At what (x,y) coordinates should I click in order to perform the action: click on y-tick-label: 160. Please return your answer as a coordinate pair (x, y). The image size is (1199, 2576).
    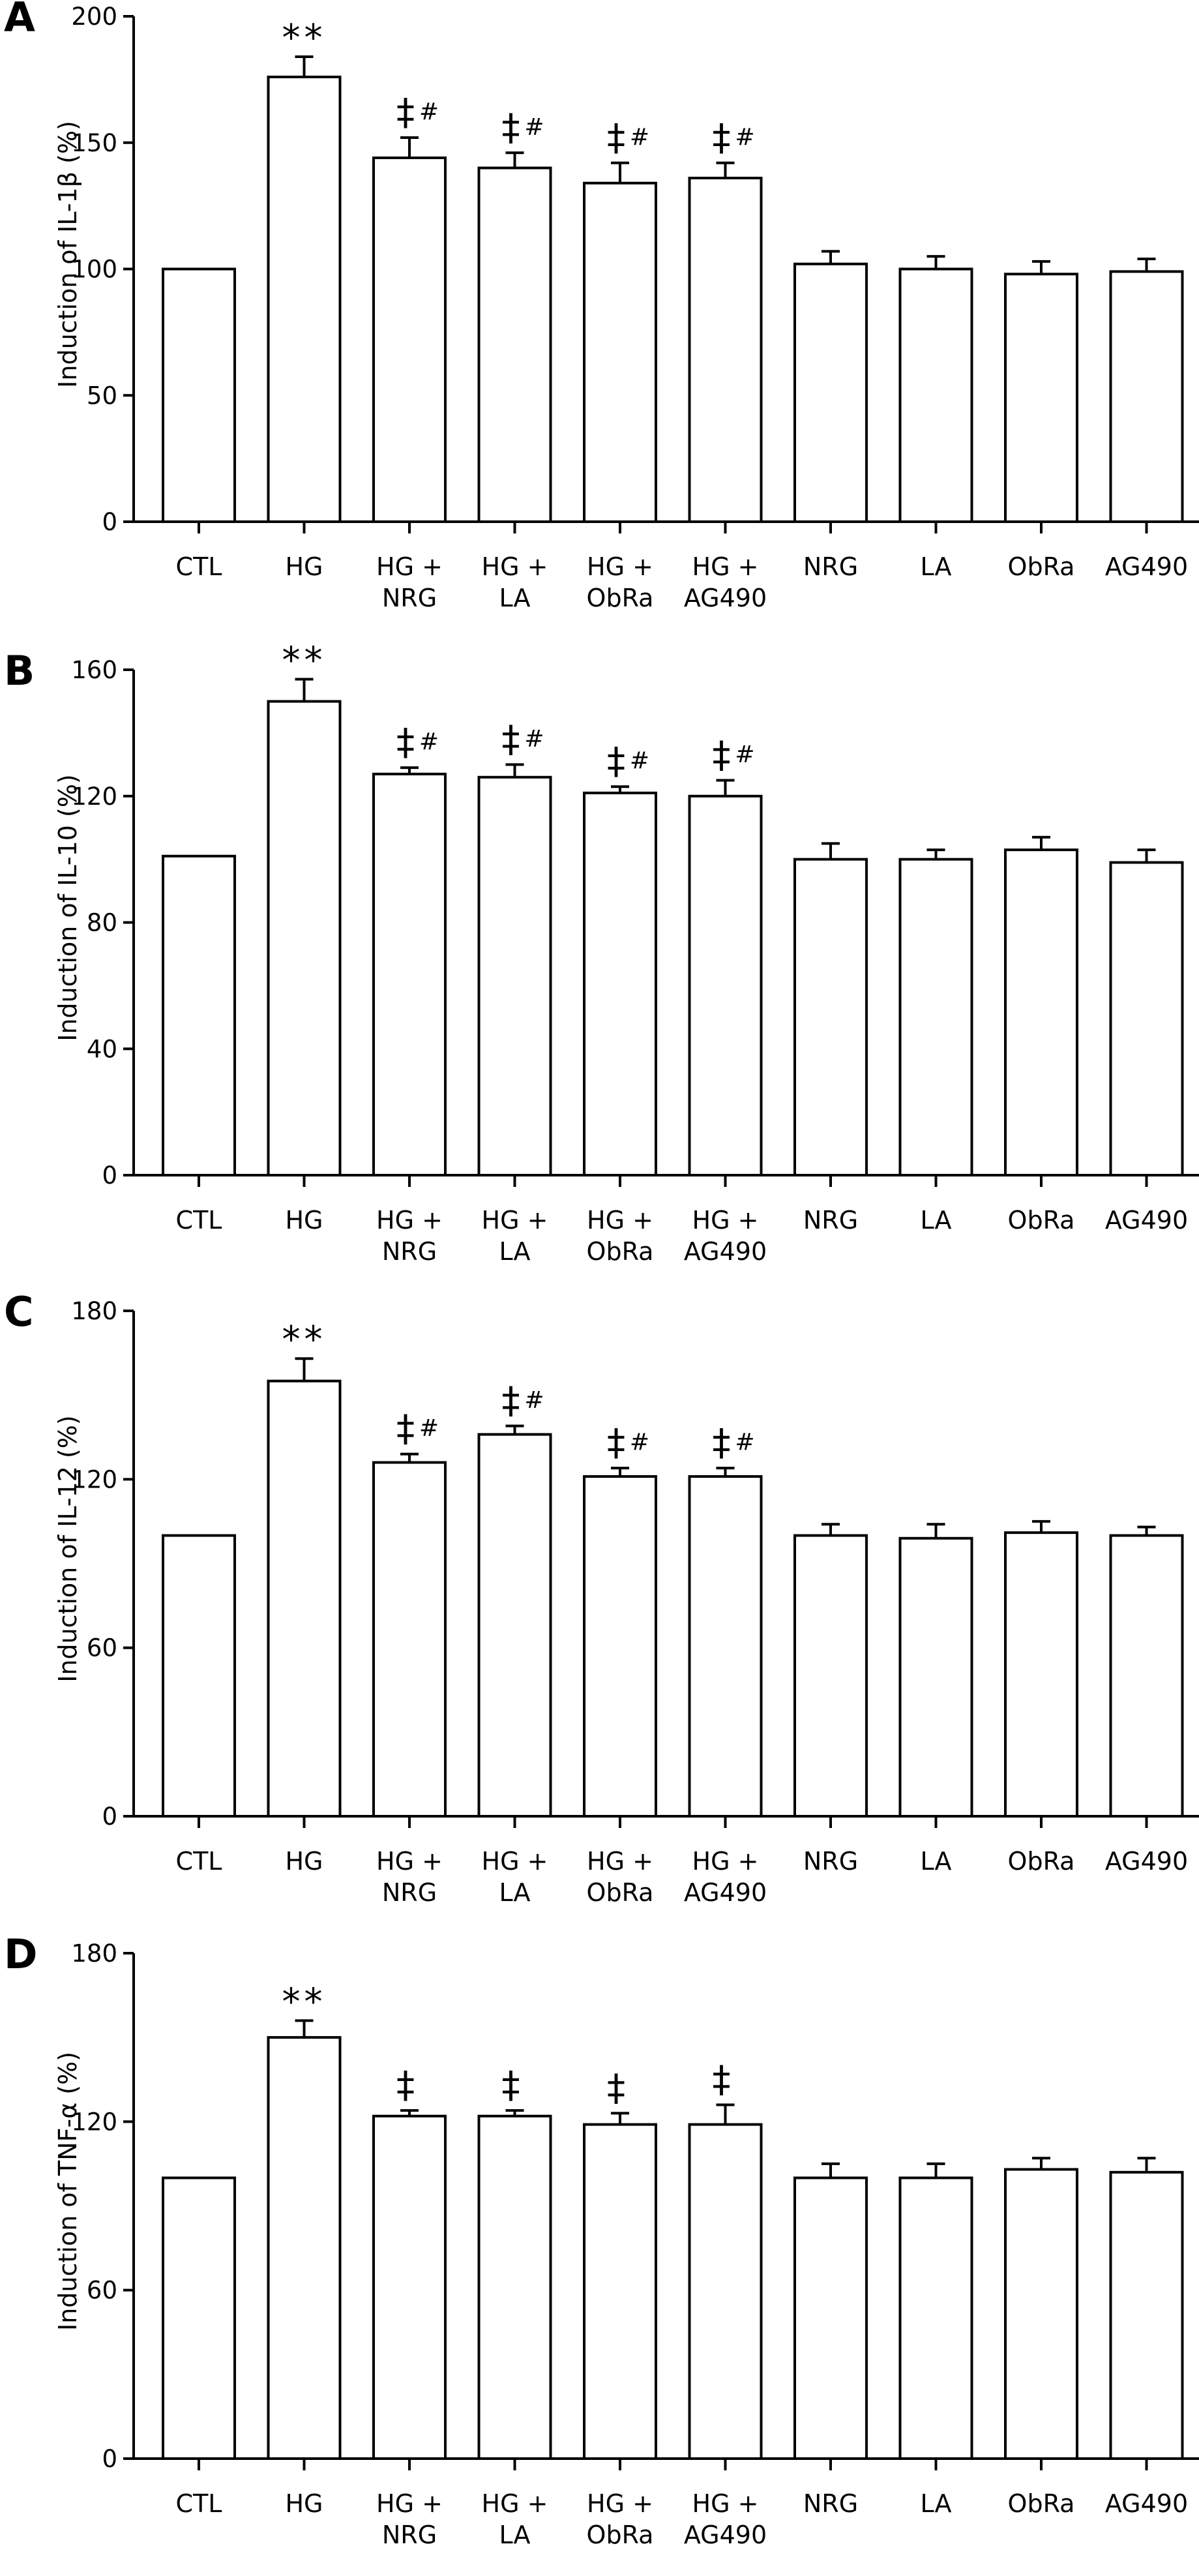
    Looking at the image, I should click on (94, 670).